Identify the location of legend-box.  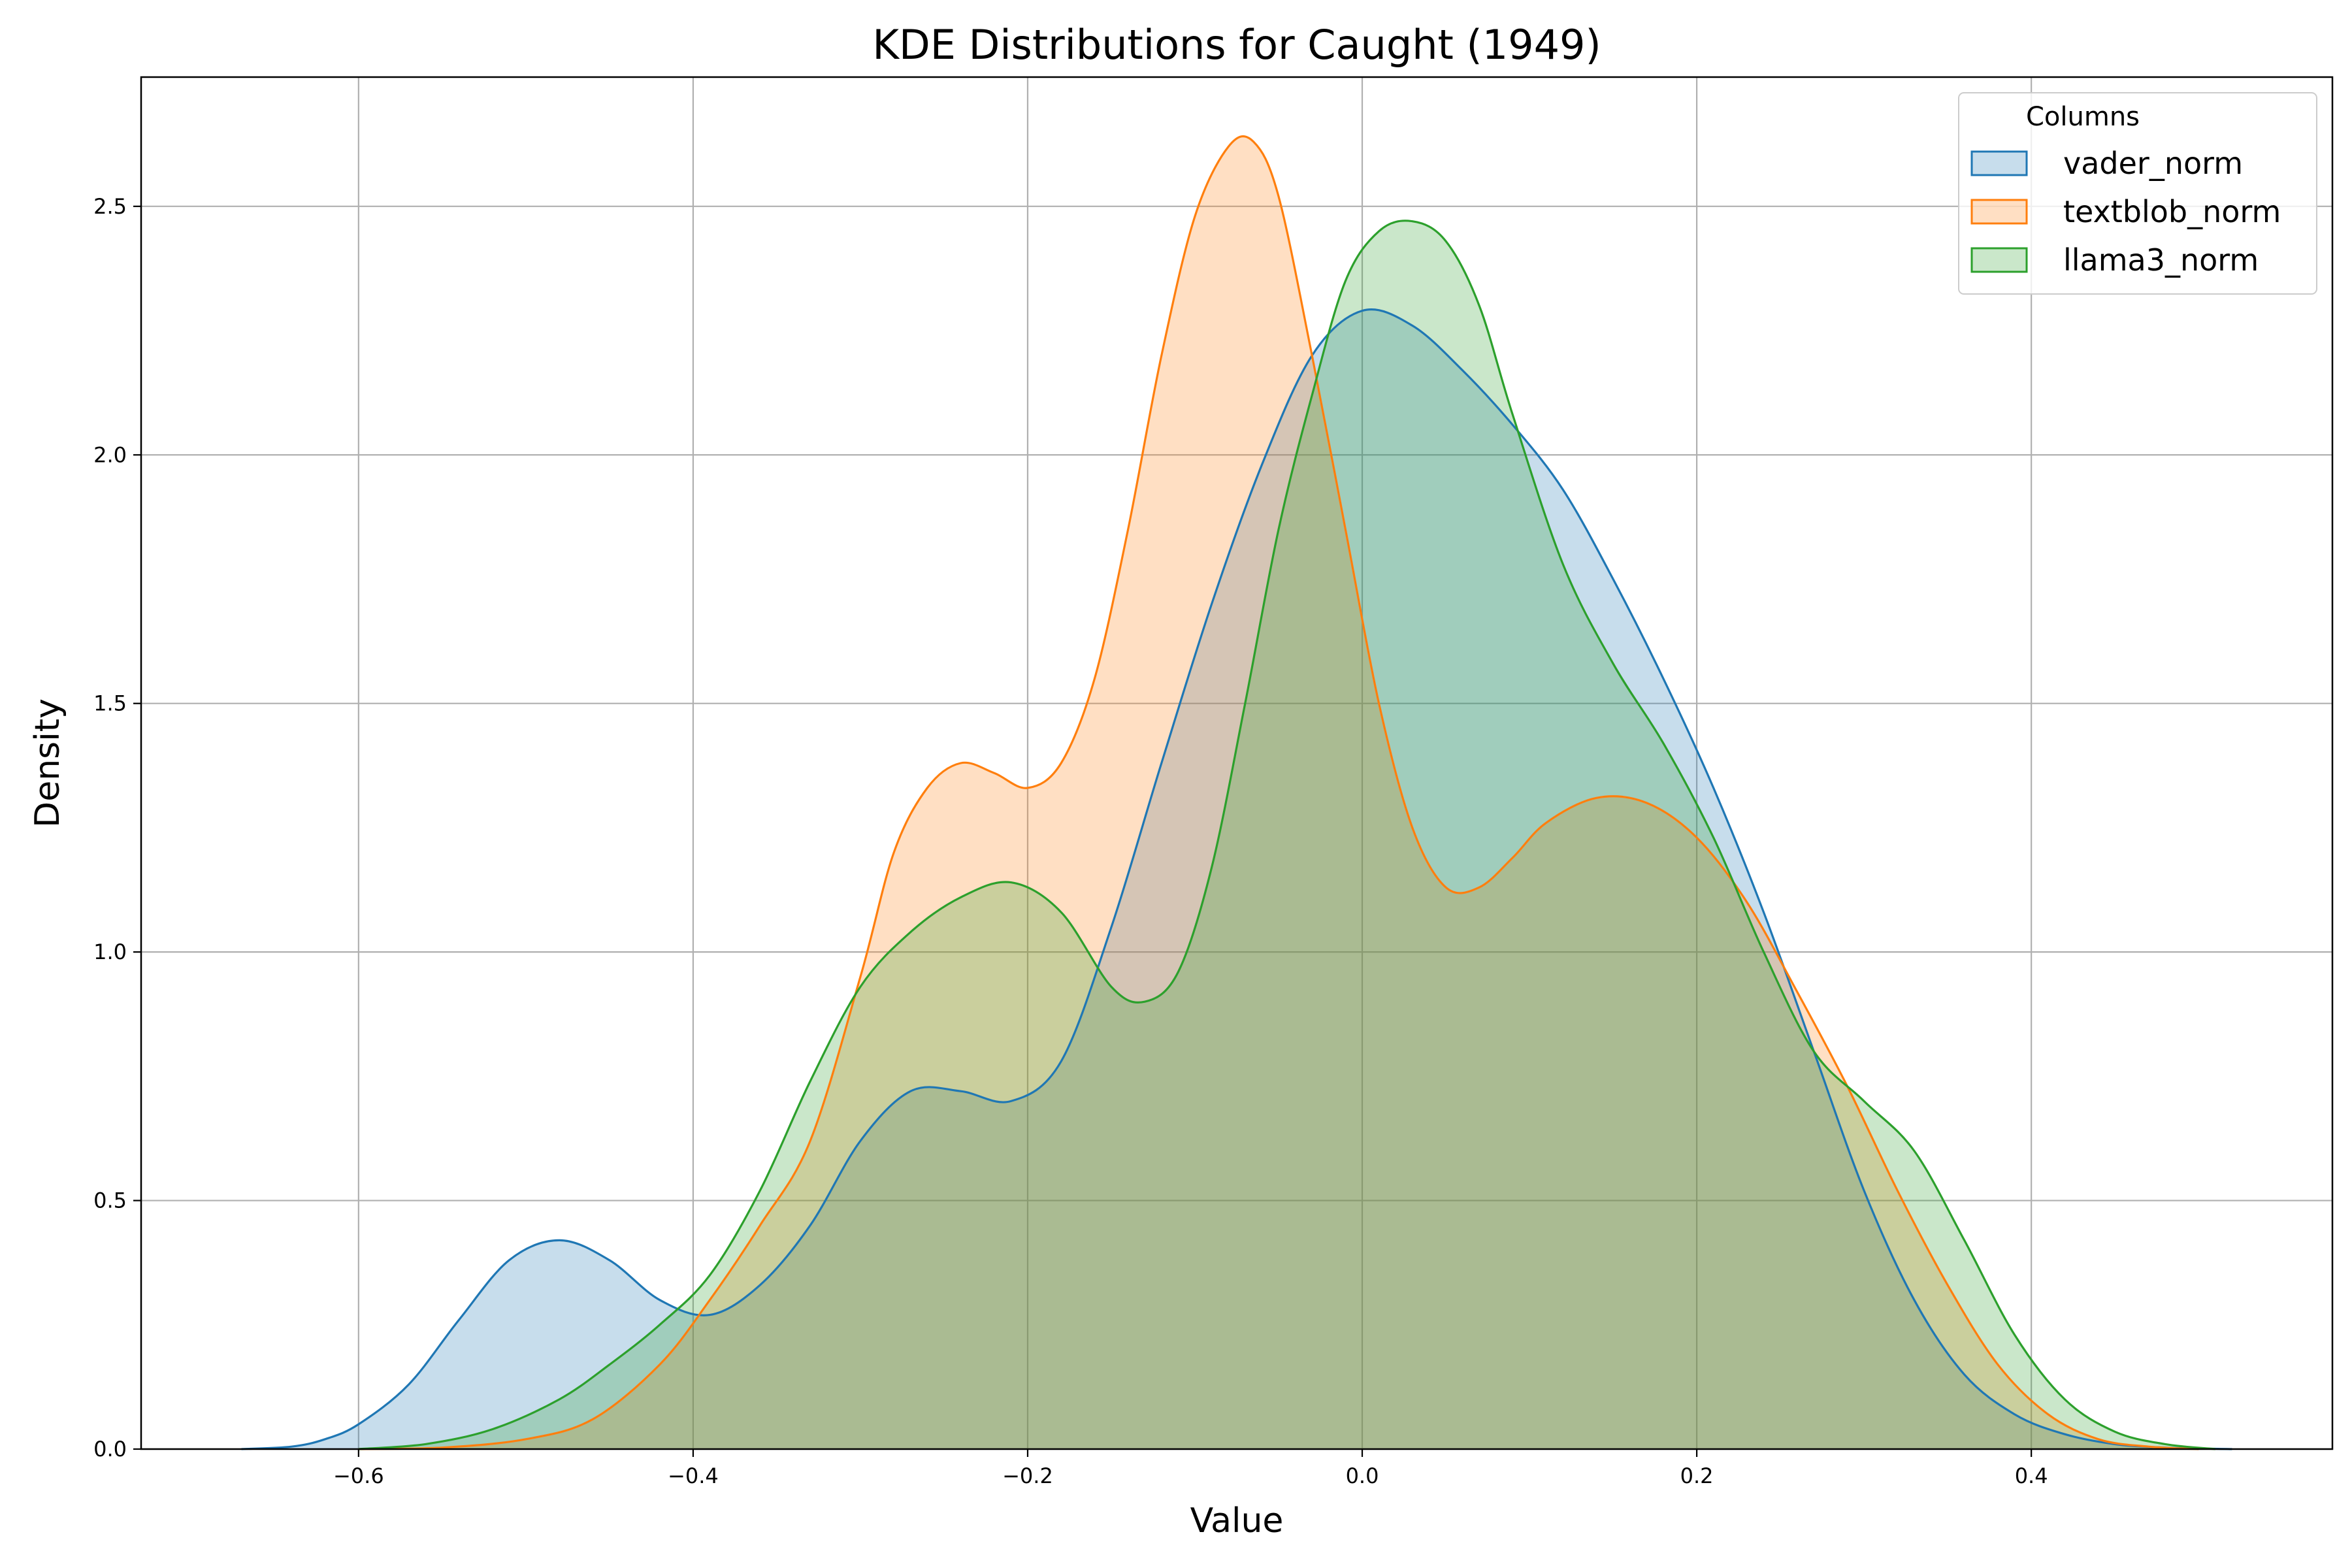
(2137, 193).